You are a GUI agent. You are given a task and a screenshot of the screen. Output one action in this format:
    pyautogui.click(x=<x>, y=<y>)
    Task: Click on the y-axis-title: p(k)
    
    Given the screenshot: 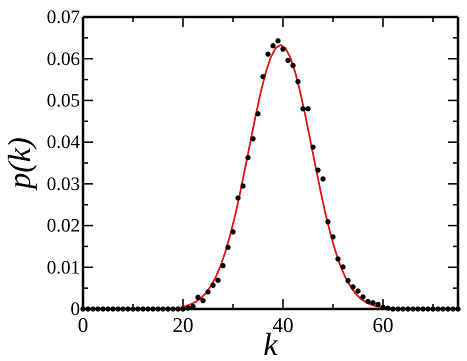 What is the action you would take?
    pyautogui.click(x=19, y=164)
    